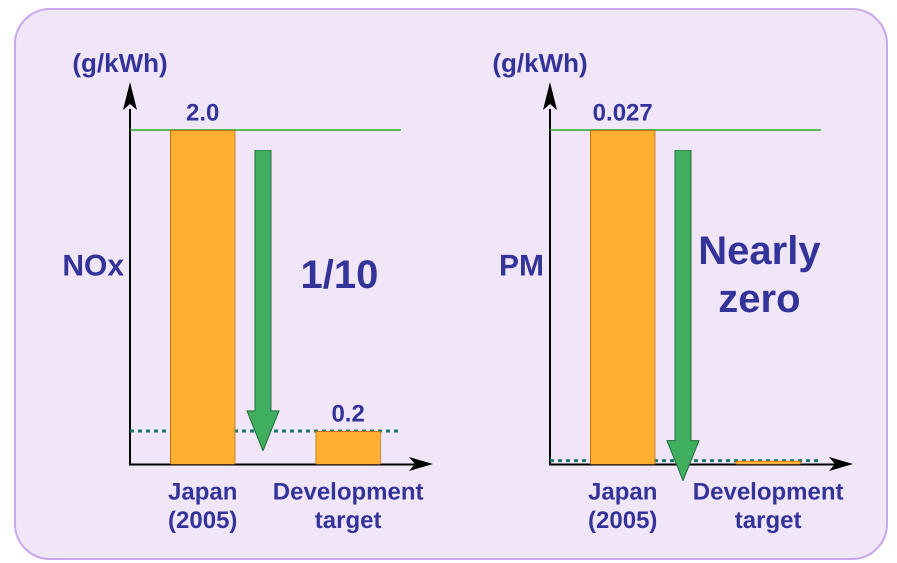 This screenshot has width=897, height=563. I want to click on data-label: 0.027, so click(622, 113).